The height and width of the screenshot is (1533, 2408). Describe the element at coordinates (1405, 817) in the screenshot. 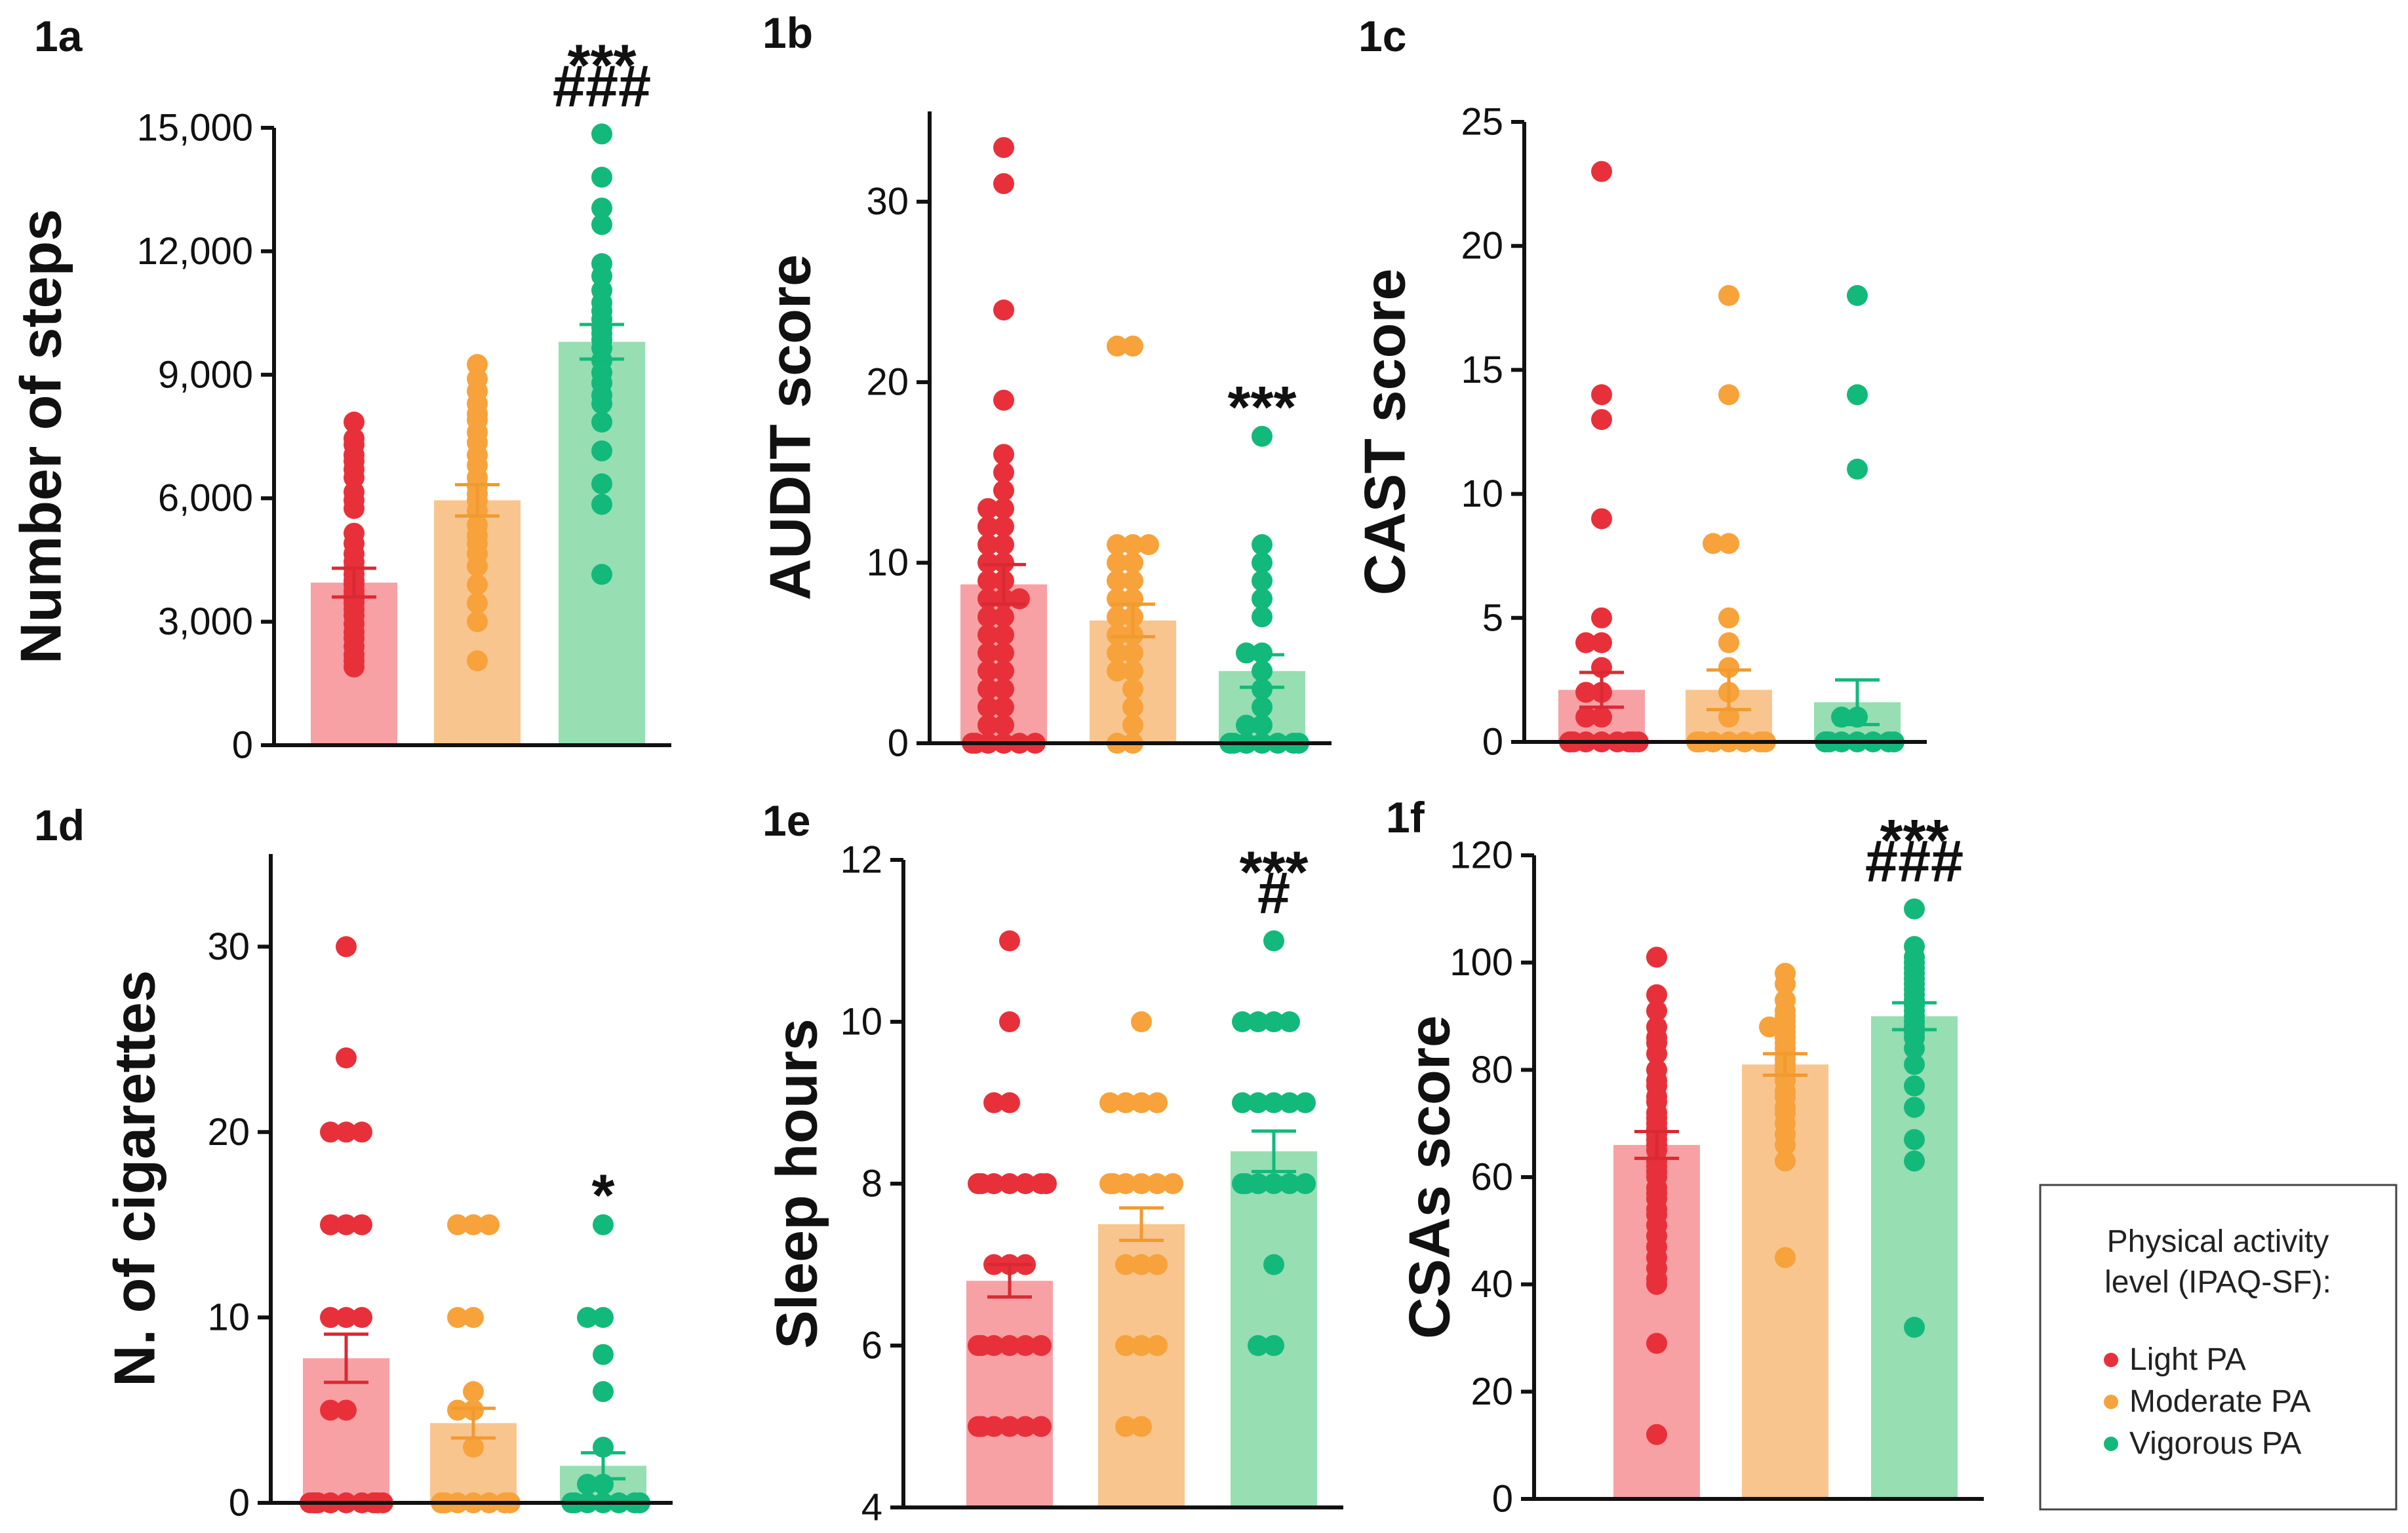

I see `panel-label: 1f` at that location.